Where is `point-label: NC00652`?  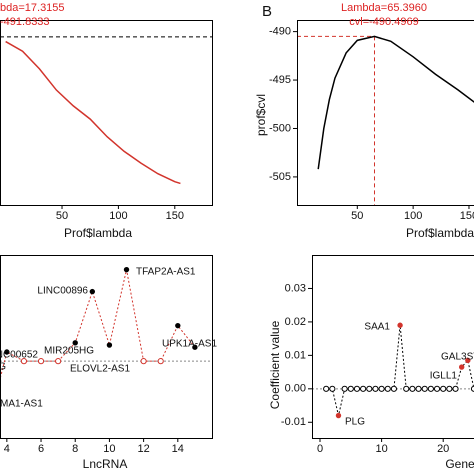
point-label: NC00652 is located at coordinates (19, 355).